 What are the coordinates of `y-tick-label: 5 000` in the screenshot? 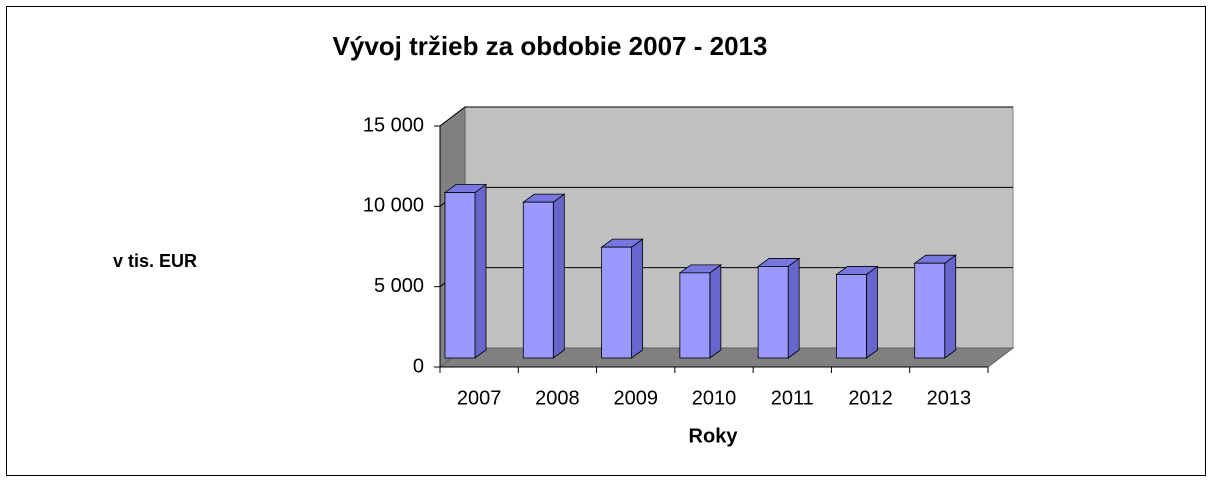 It's located at (399, 286).